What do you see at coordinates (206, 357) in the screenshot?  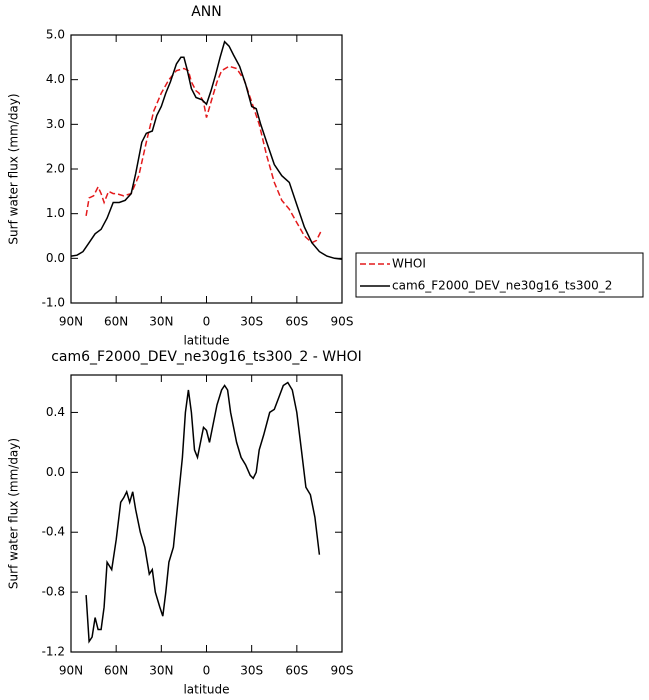 I see `chart-title: cam6_F2000_DEV_ne30g16_ts300_2 - WHOI` at bounding box center [206, 357].